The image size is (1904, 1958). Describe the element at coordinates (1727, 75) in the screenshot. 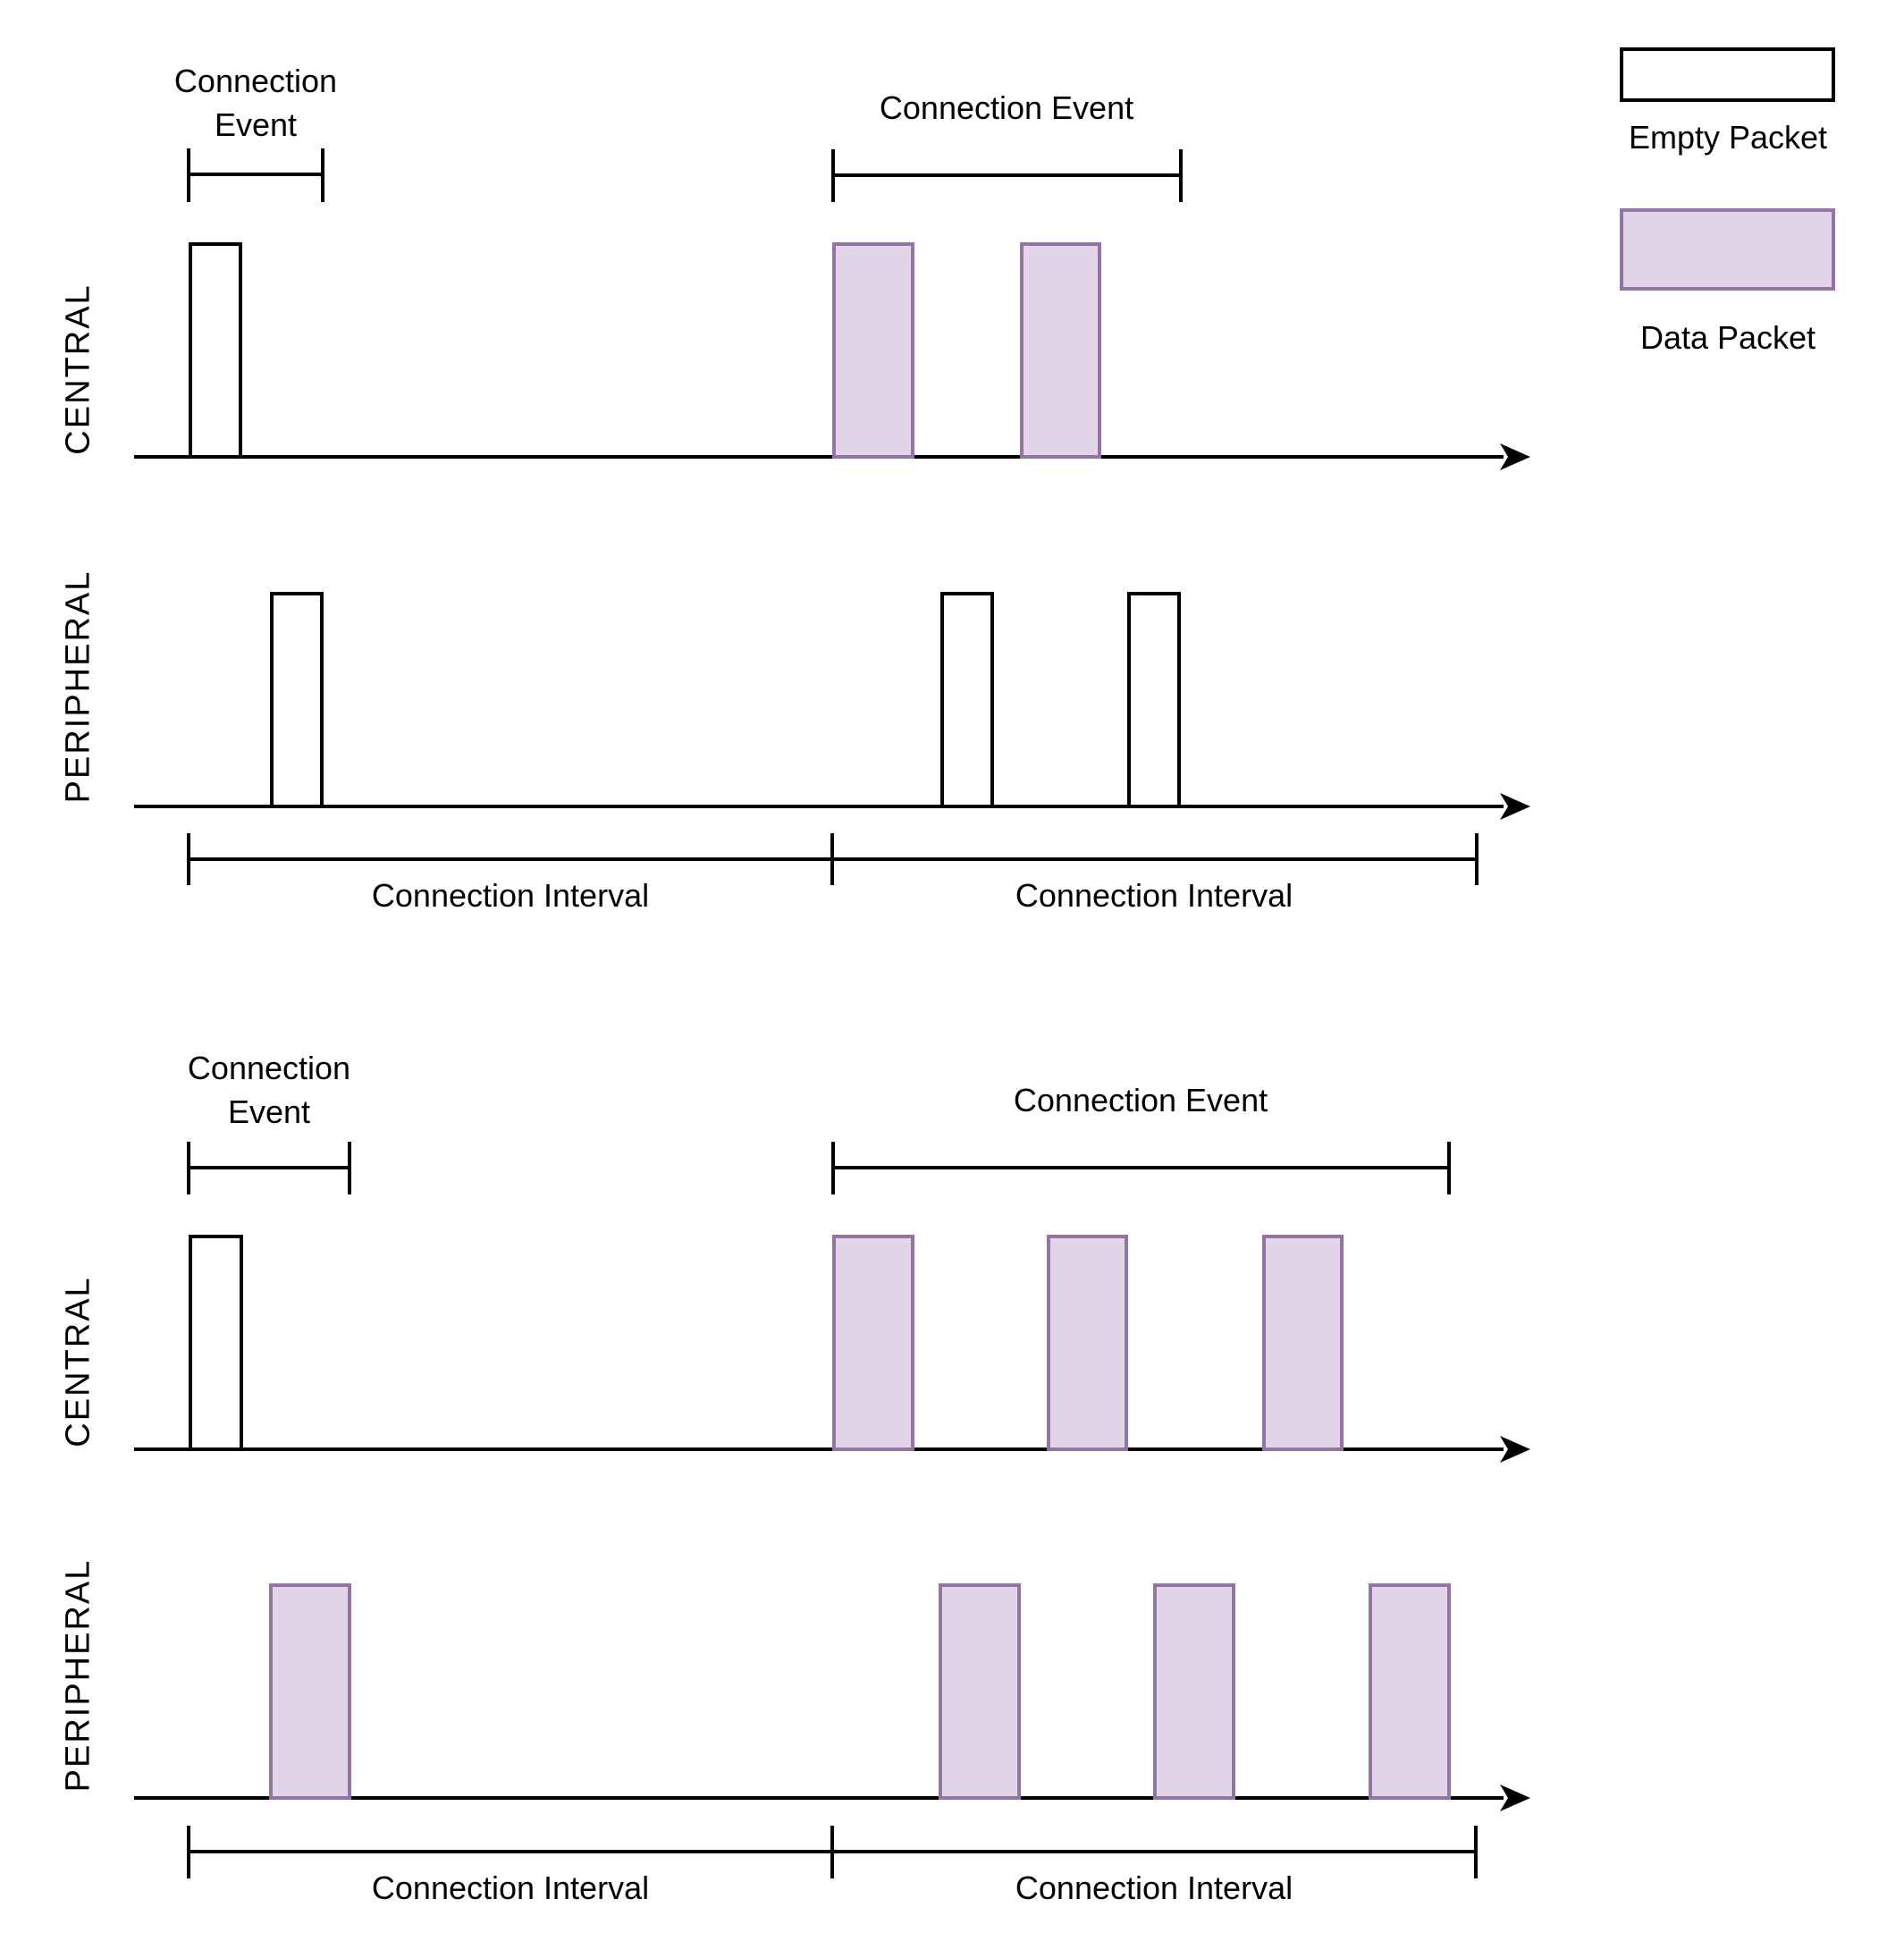

I see `legend-empty-packet-swatch` at that location.